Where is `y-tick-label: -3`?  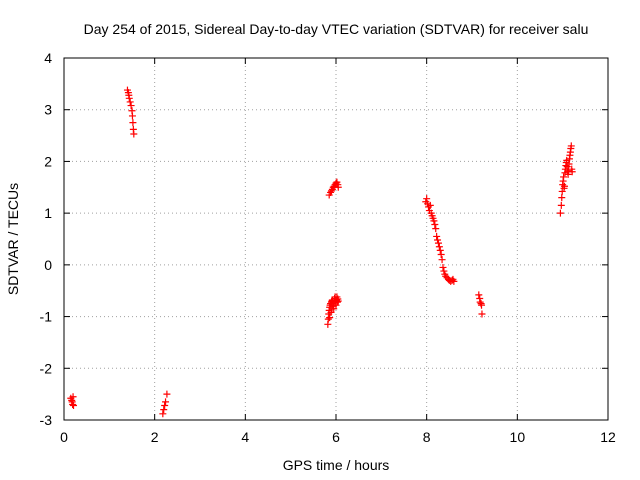 y-tick-label: -3 is located at coordinates (46, 420).